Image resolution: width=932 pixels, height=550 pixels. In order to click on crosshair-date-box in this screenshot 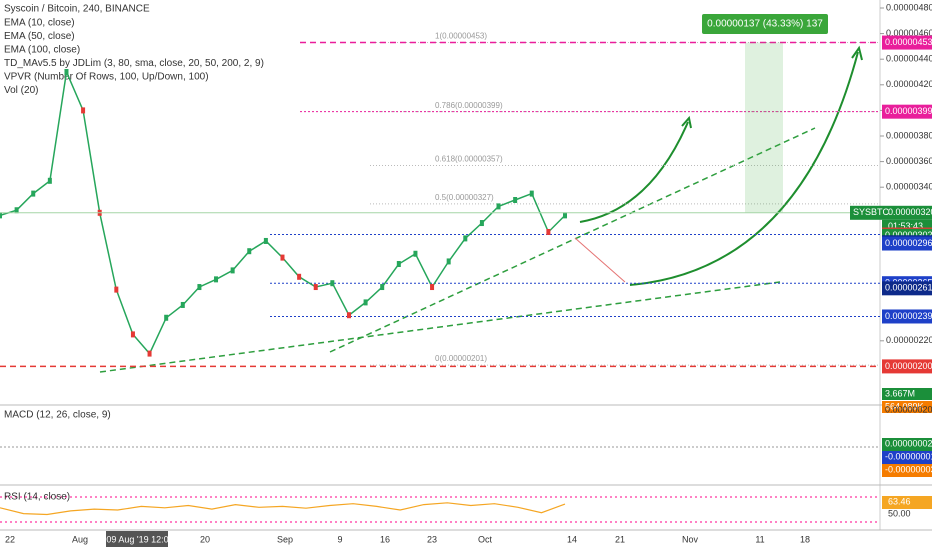, I will do `click(137, 539)`.